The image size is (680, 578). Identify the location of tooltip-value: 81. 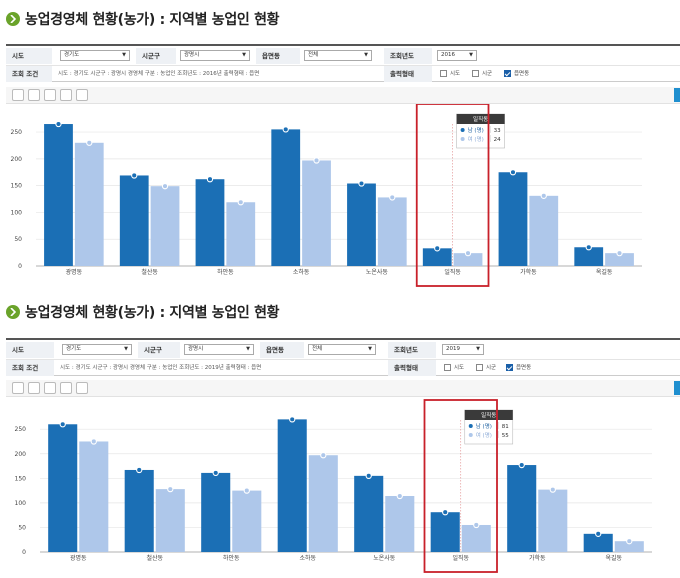
(505, 427).